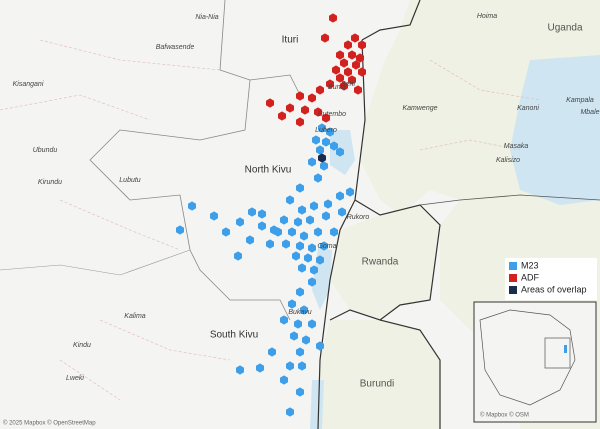  I want to click on place-label: Burundi, so click(377, 384).